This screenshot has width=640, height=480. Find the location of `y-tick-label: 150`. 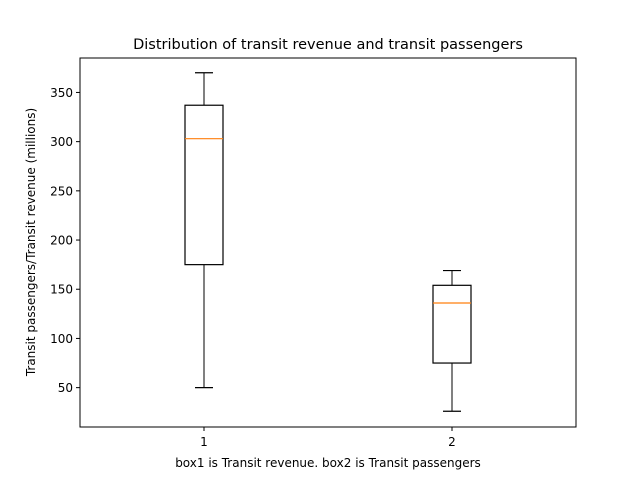

y-tick-label: 150 is located at coordinates (61, 290).